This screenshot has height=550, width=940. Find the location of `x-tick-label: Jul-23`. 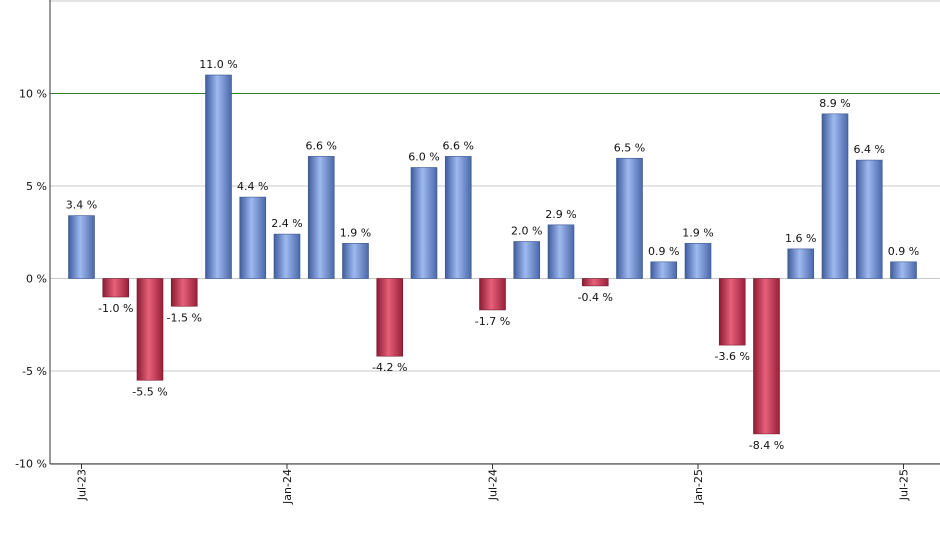

x-tick-label: Jul-23 is located at coordinates (82, 485).